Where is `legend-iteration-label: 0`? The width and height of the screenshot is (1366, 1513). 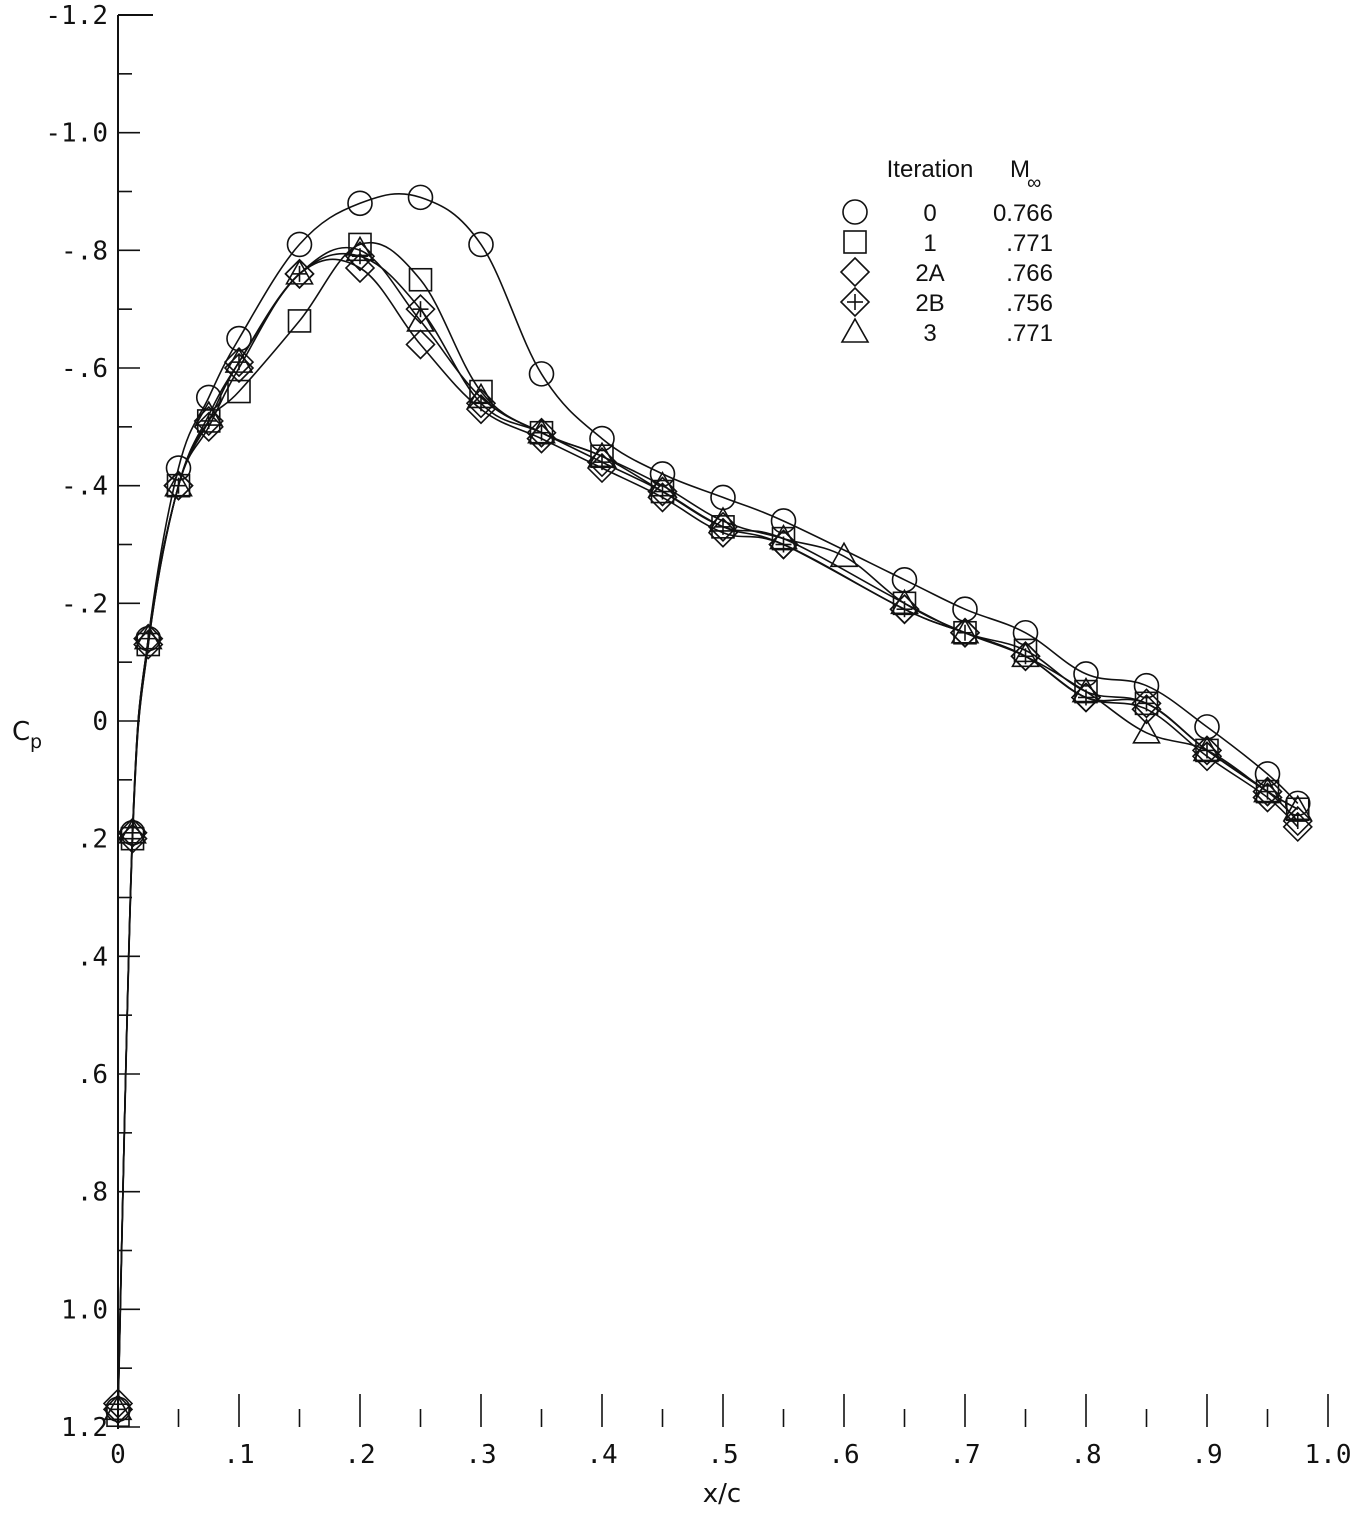 legend-iteration-label: 0 is located at coordinates (929, 213).